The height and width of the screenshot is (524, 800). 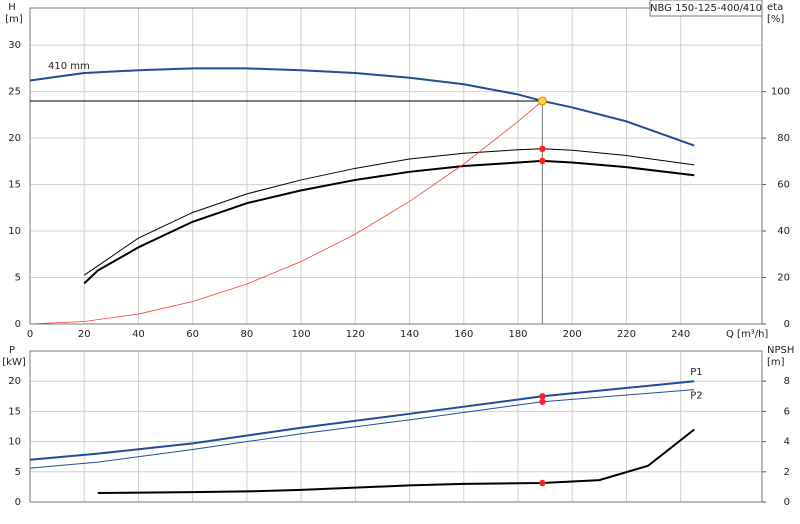 I want to click on y2-axis-unit: [m], so click(x=776, y=362).